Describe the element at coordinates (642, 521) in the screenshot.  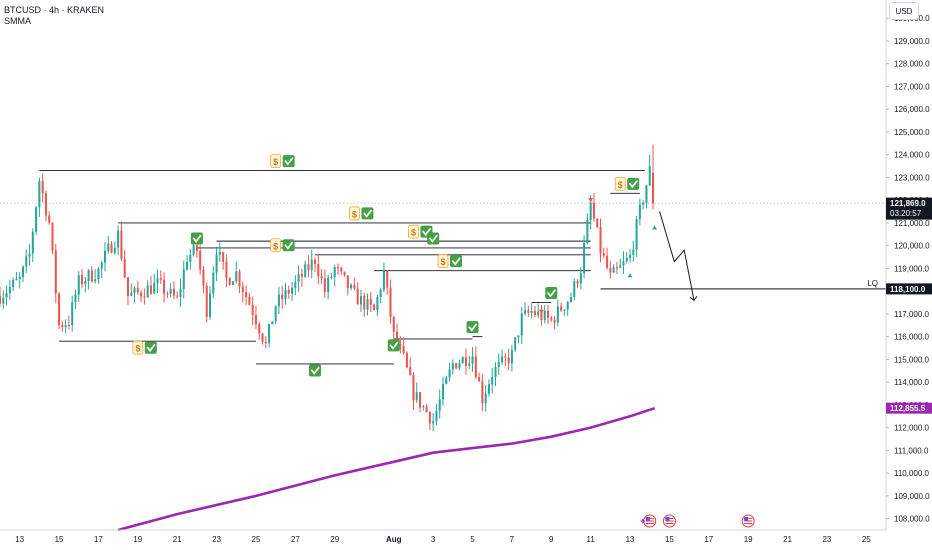
I see `plus-icon: +` at that location.